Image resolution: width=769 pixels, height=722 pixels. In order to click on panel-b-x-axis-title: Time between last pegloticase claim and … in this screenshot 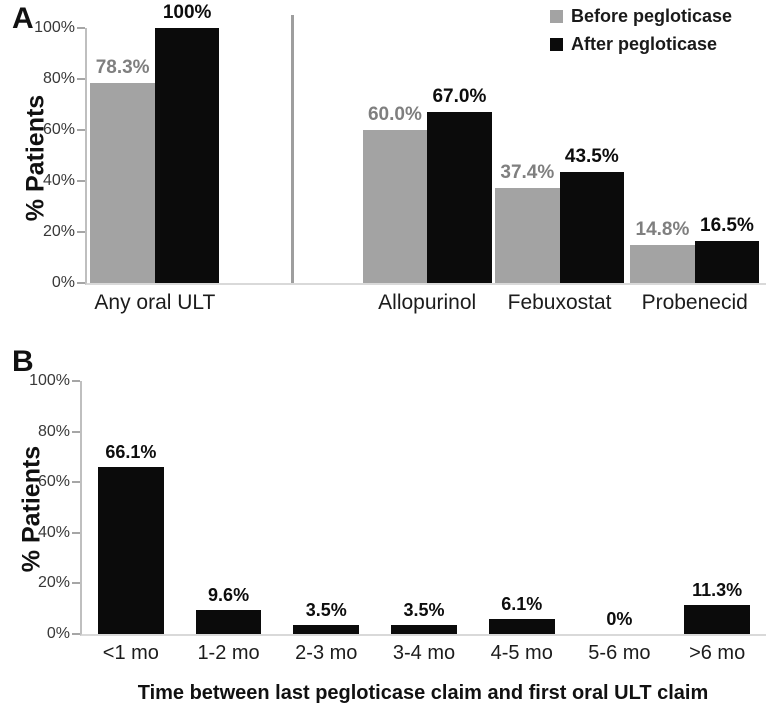, I will do `click(423, 693)`.